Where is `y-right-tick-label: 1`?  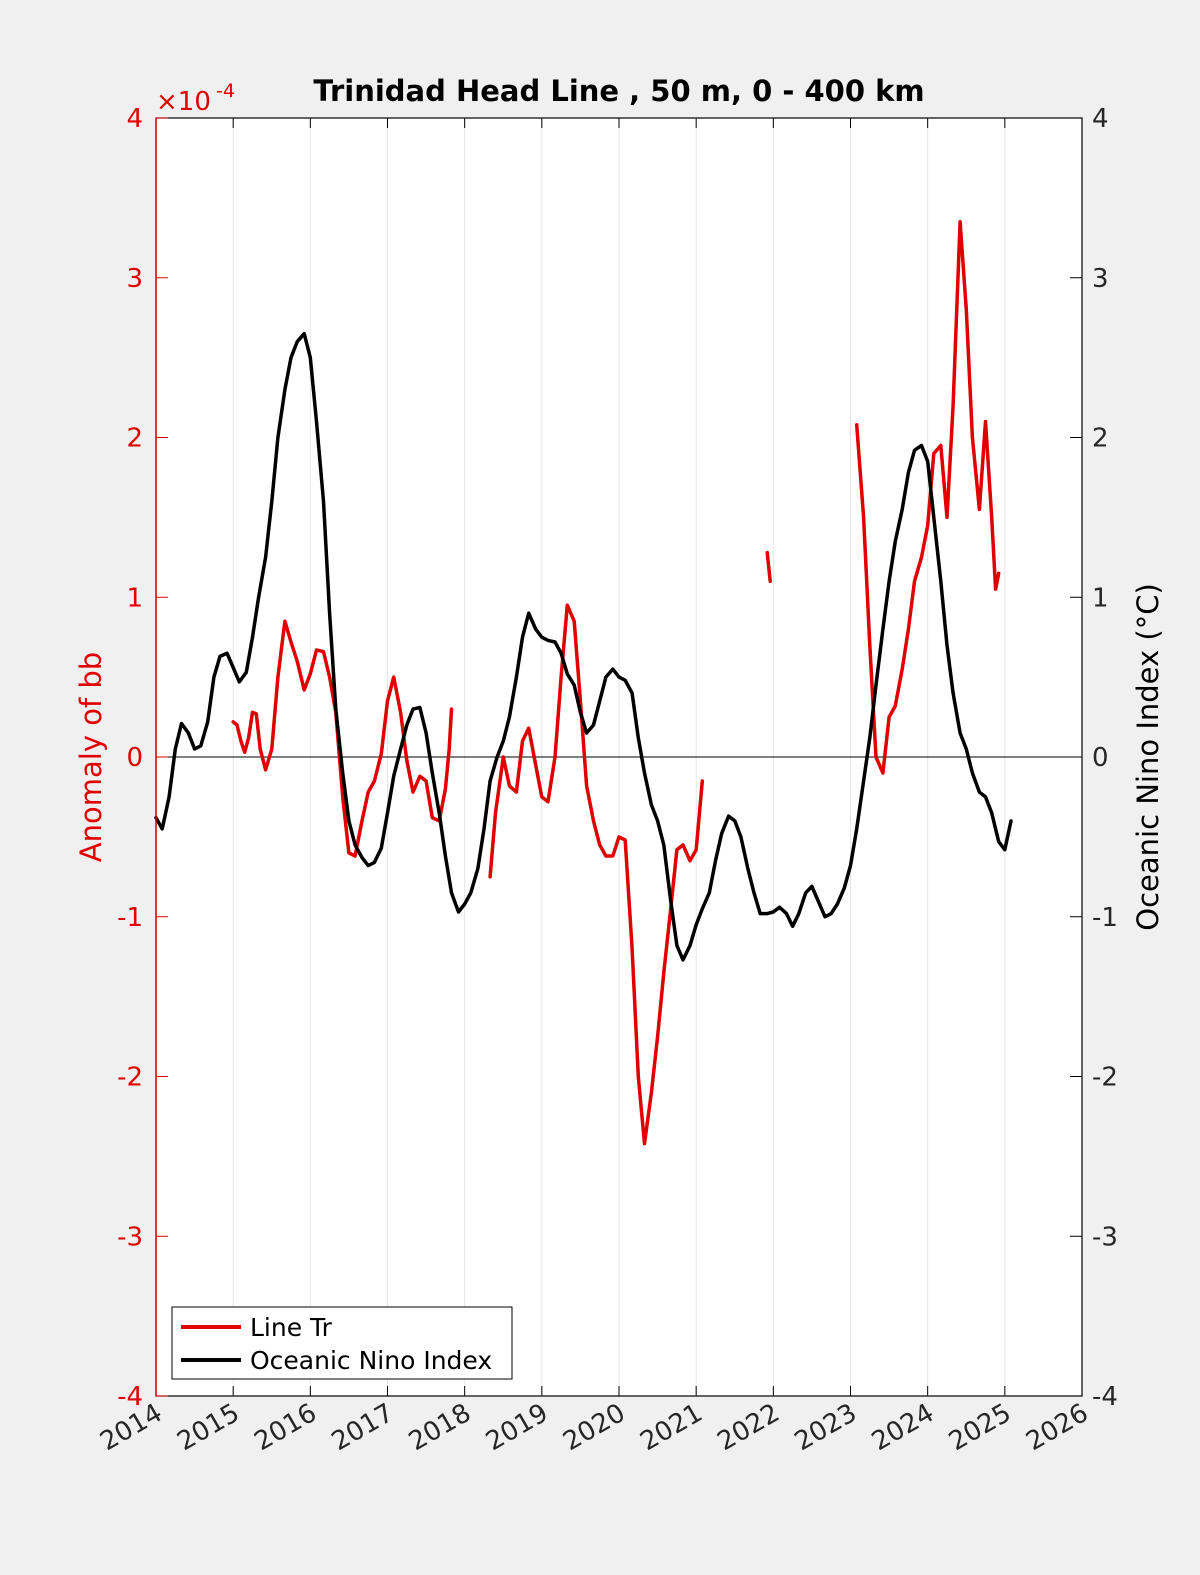
y-right-tick-label: 1 is located at coordinates (1100, 598).